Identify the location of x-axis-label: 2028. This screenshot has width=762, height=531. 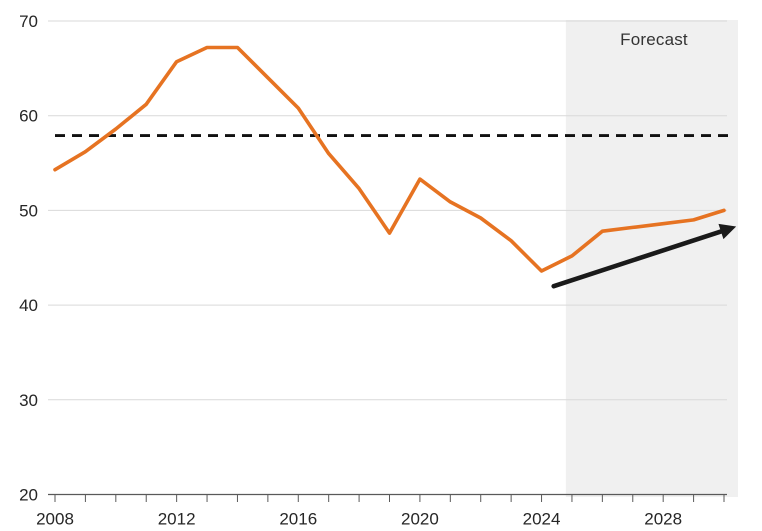
(663, 519).